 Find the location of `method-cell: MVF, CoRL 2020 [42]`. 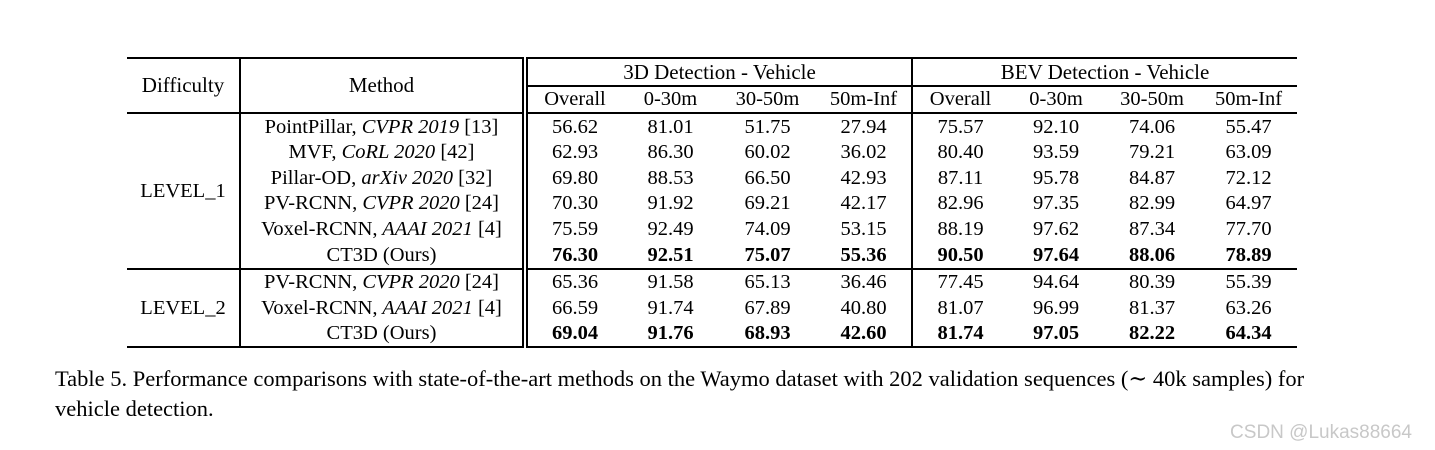

method-cell: MVF, CoRL 2020 [42] is located at coordinates (384, 152).